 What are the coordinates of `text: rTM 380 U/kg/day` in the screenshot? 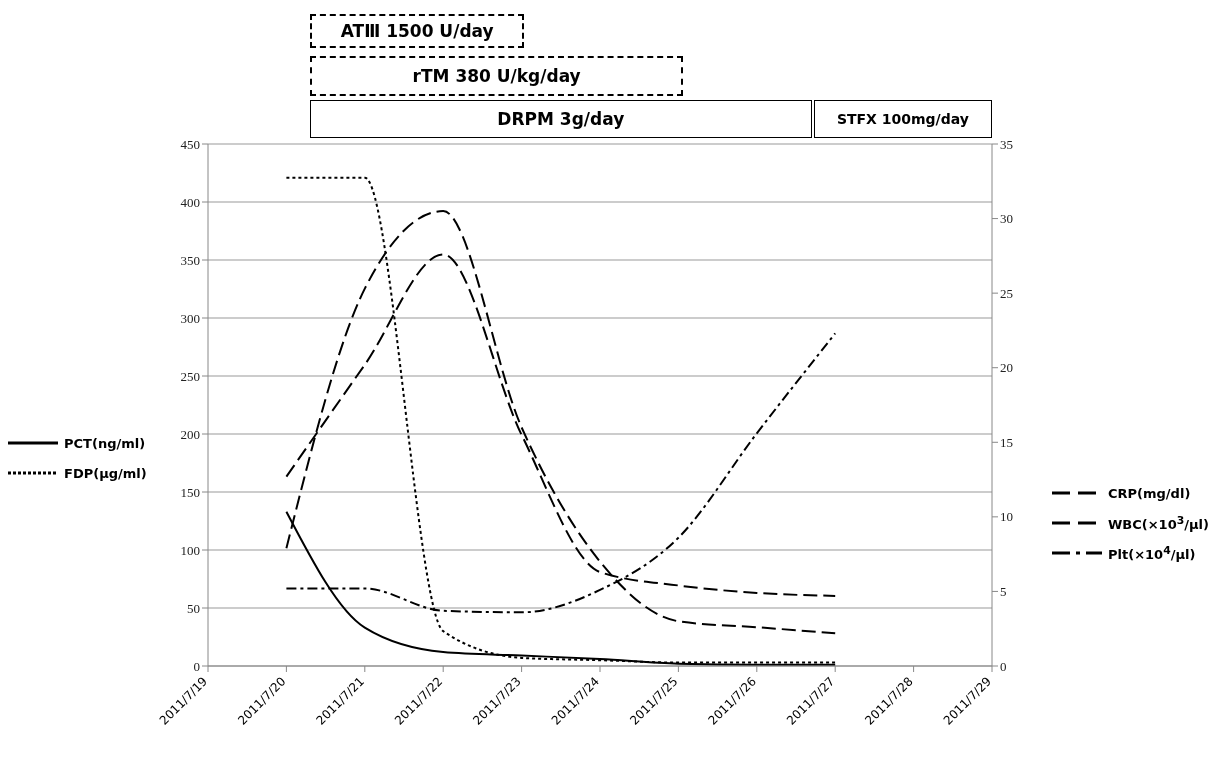 It's located at (496, 76).